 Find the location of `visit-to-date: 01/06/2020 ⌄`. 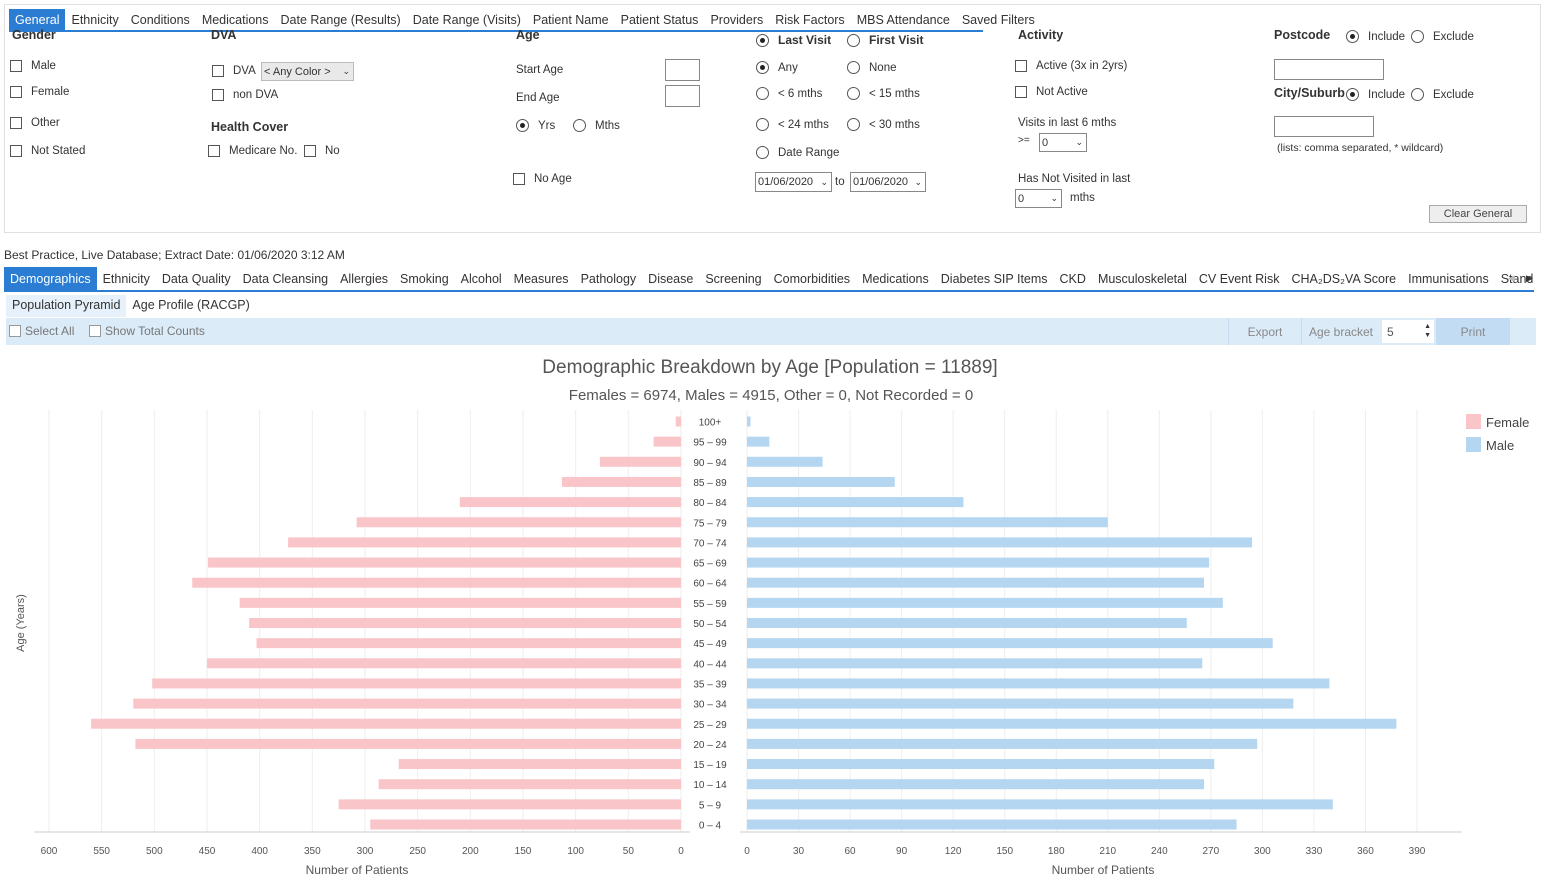

visit-to-date: 01/06/2020 ⌄ is located at coordinates (888, 182).